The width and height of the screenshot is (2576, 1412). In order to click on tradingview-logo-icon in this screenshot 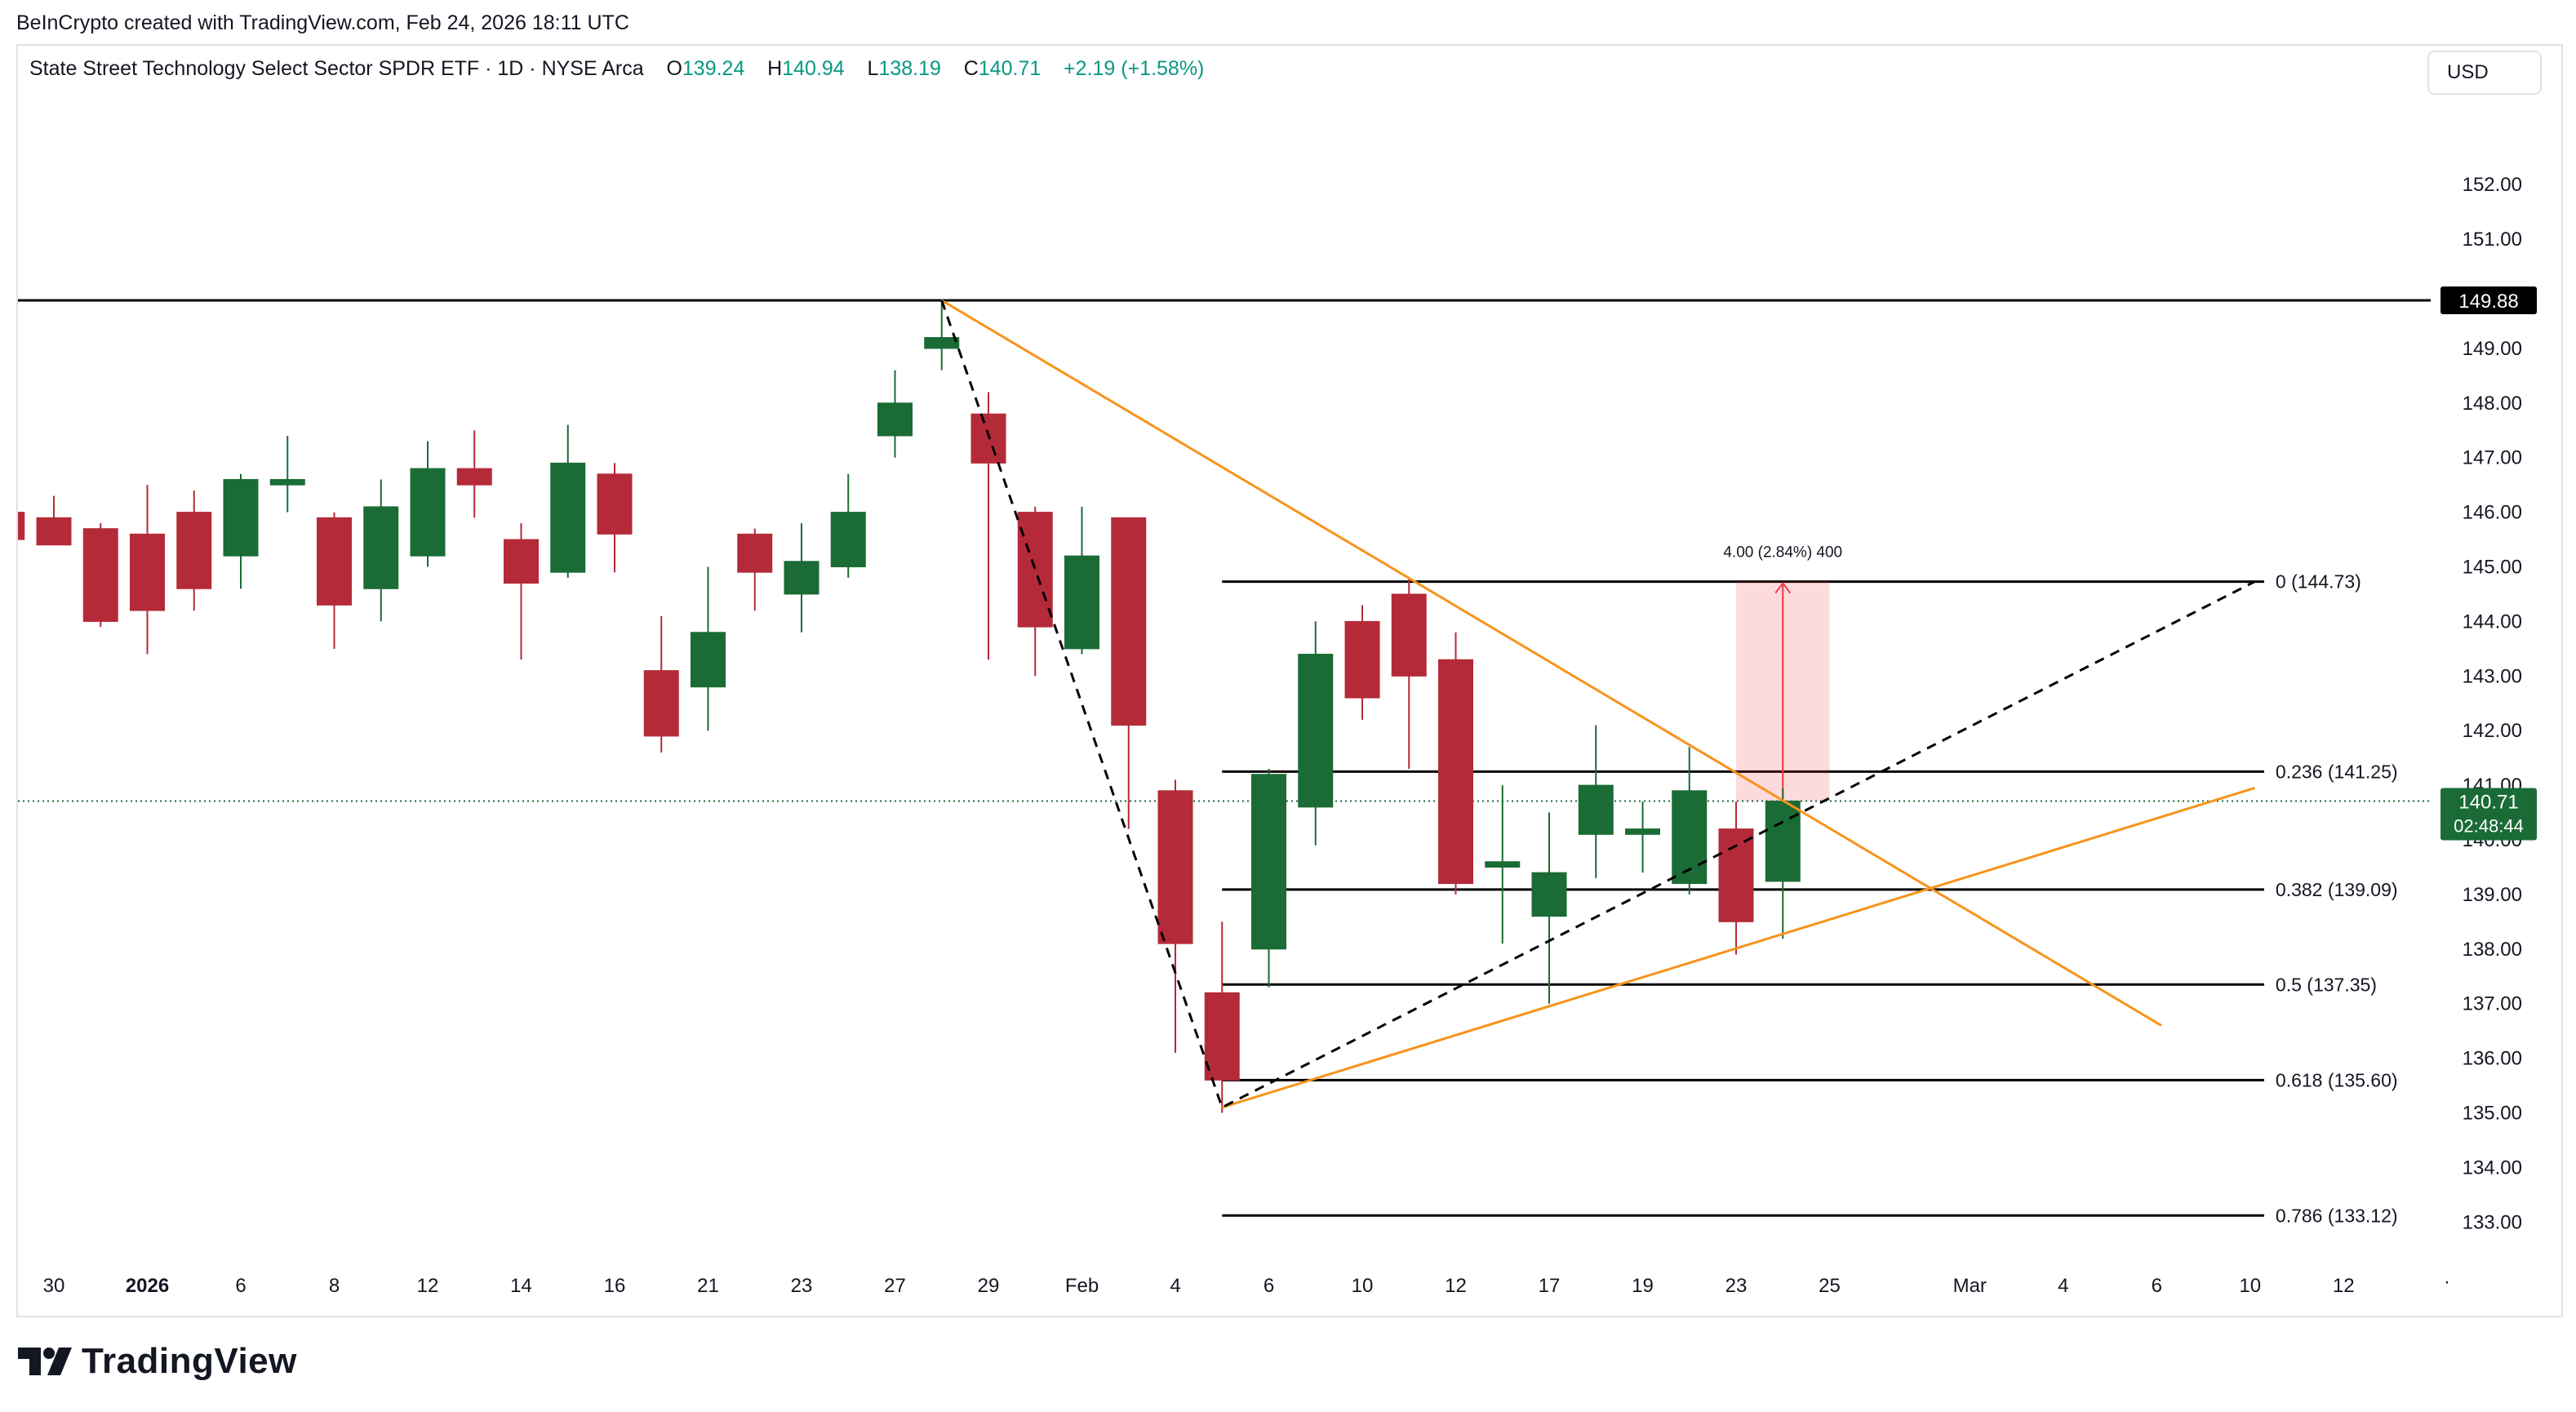, I will do `click(45, 1361)`.